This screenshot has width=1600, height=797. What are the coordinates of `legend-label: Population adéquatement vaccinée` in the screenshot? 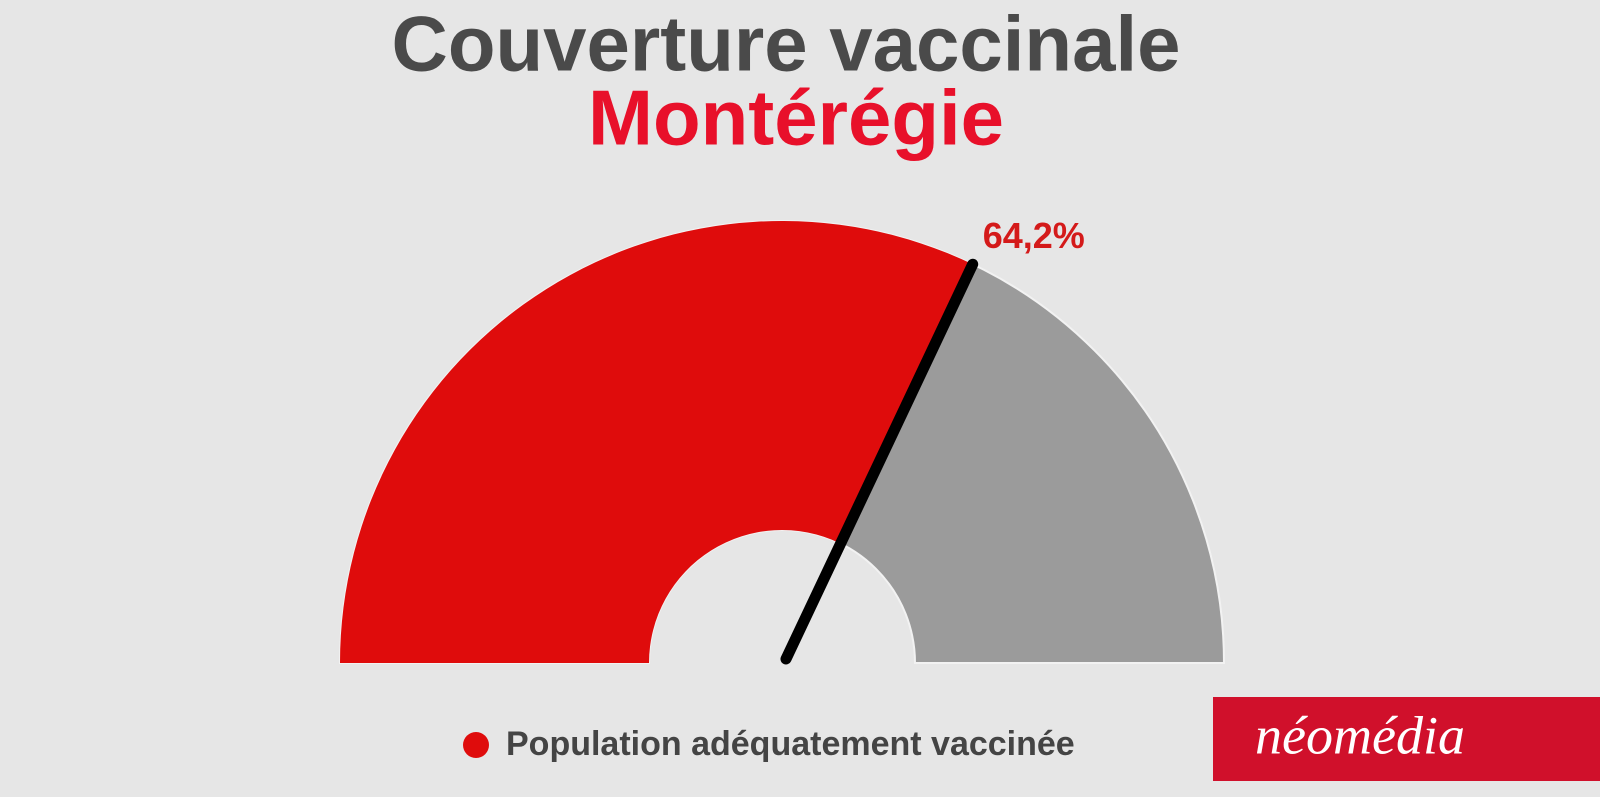 It's located at (790, 744).